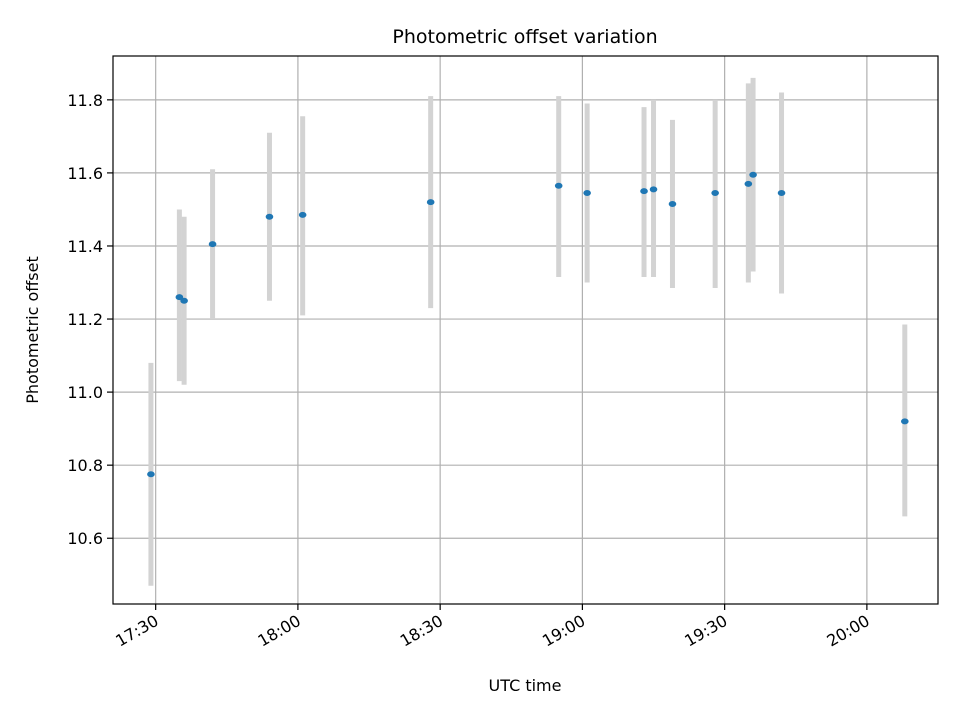 This screenshot has height=724, width=960. What do you see at coordinates (85, 173) in the screenshot?
I see `y-tick-label: 11.6` at bounding box center [85, 173].